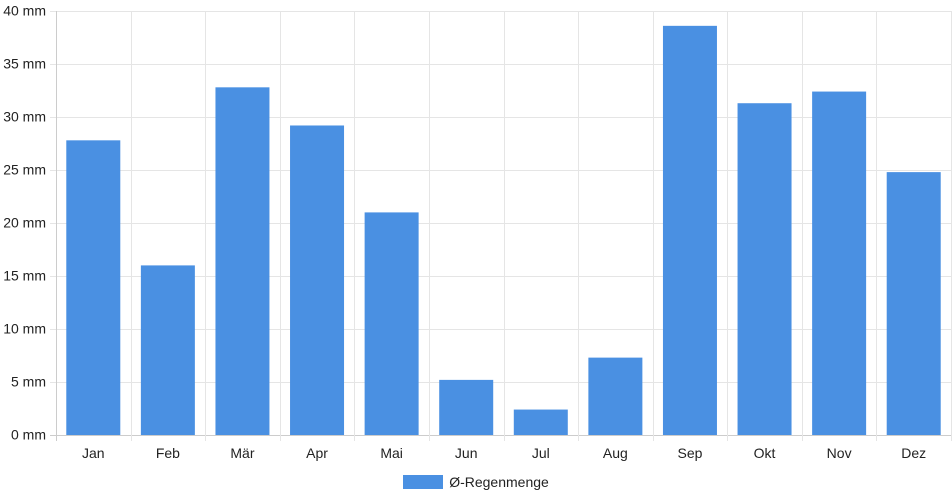 This screenshot has height=500, width=952. Describe the element at coordinates (242, 453) in the screenshot. I see `x-tick-label: Mär` at that location.